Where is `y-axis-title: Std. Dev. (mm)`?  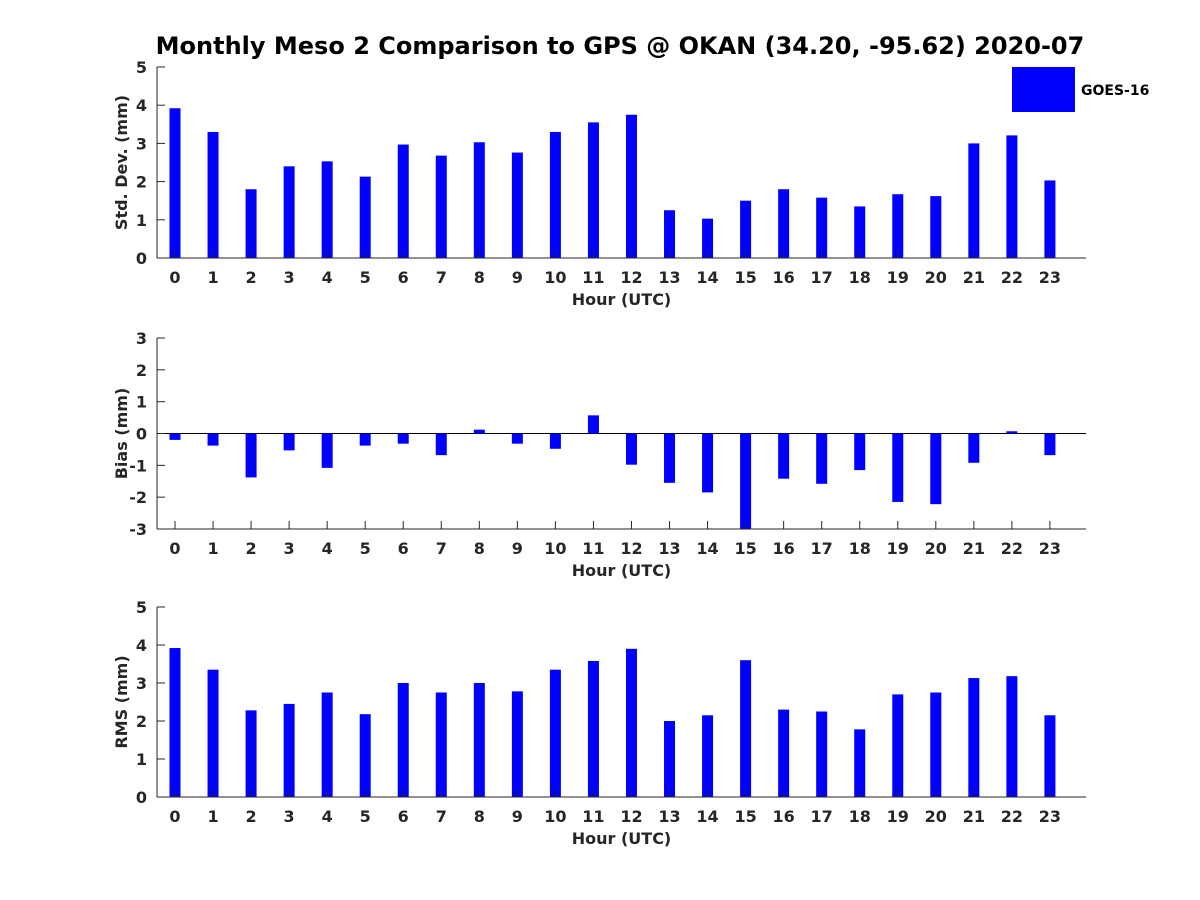 y-axis-title: Std. Dev. (mm) is located at coordinates (121, 162).